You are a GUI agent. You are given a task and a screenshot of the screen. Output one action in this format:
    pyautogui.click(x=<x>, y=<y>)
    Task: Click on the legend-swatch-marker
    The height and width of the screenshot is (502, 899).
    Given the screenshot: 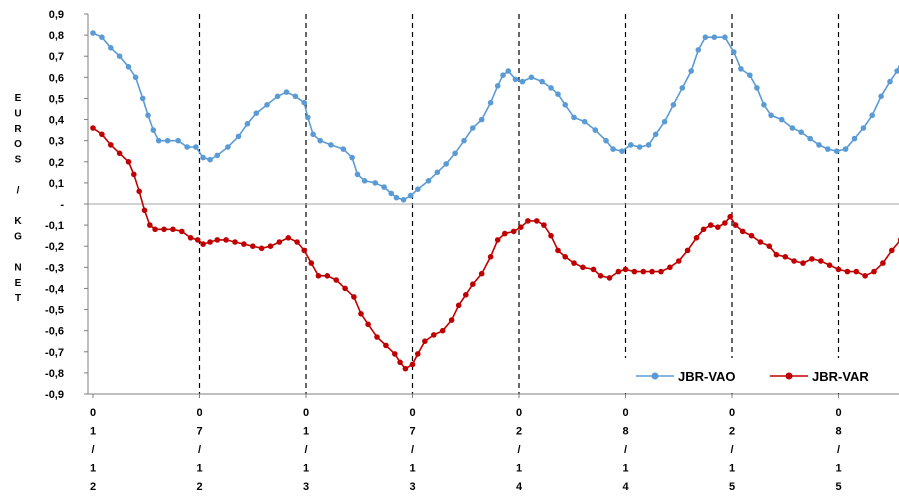 What is the action you would take?
    pyautogui.click(x=789, y=376)
    